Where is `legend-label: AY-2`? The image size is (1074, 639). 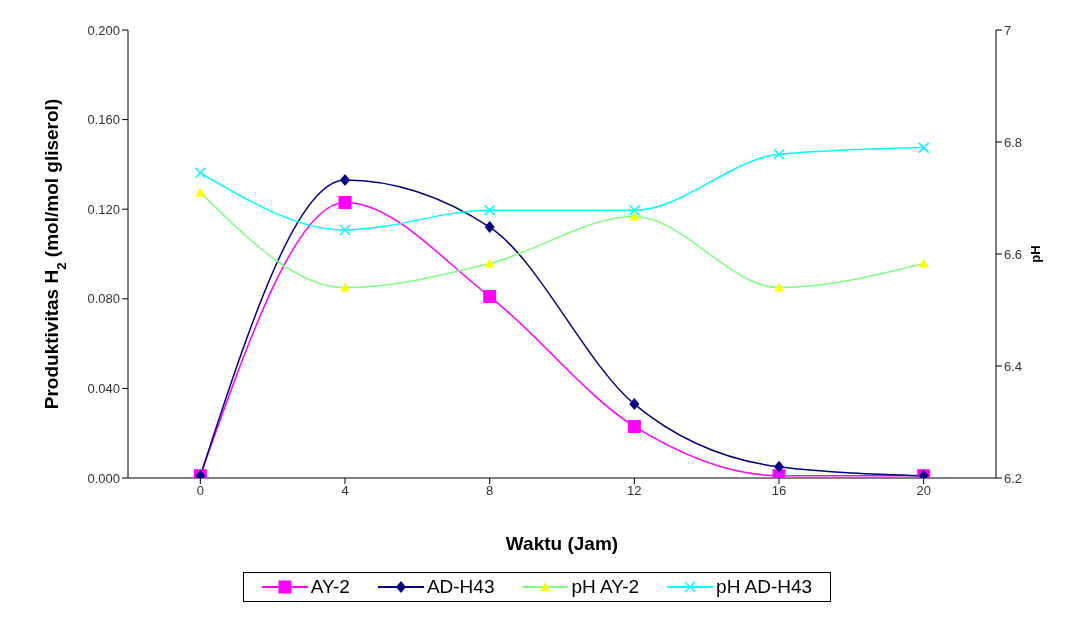
legend-label: AY-2 is located at coordinates (330, 587).